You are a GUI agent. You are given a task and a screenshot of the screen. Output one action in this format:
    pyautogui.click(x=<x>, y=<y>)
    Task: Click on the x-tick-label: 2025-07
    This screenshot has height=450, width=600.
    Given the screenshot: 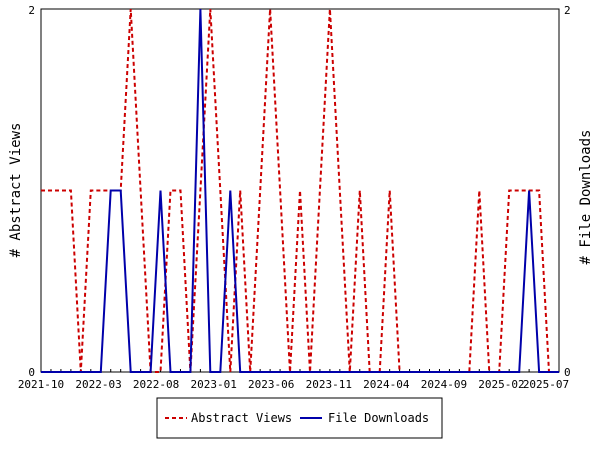 What is the action you would take?
    pyautogui.click(x=546, y=384)
    